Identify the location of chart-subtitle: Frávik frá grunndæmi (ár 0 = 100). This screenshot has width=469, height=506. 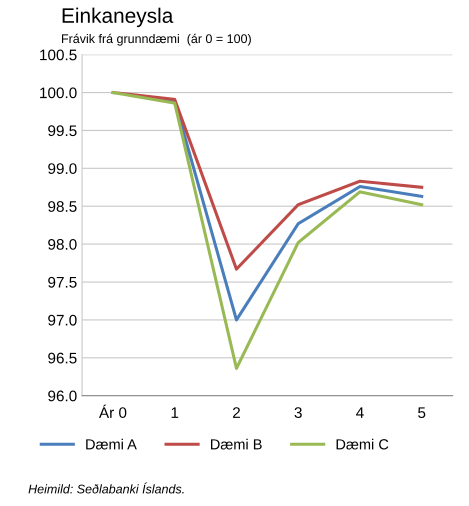
(156, 40).